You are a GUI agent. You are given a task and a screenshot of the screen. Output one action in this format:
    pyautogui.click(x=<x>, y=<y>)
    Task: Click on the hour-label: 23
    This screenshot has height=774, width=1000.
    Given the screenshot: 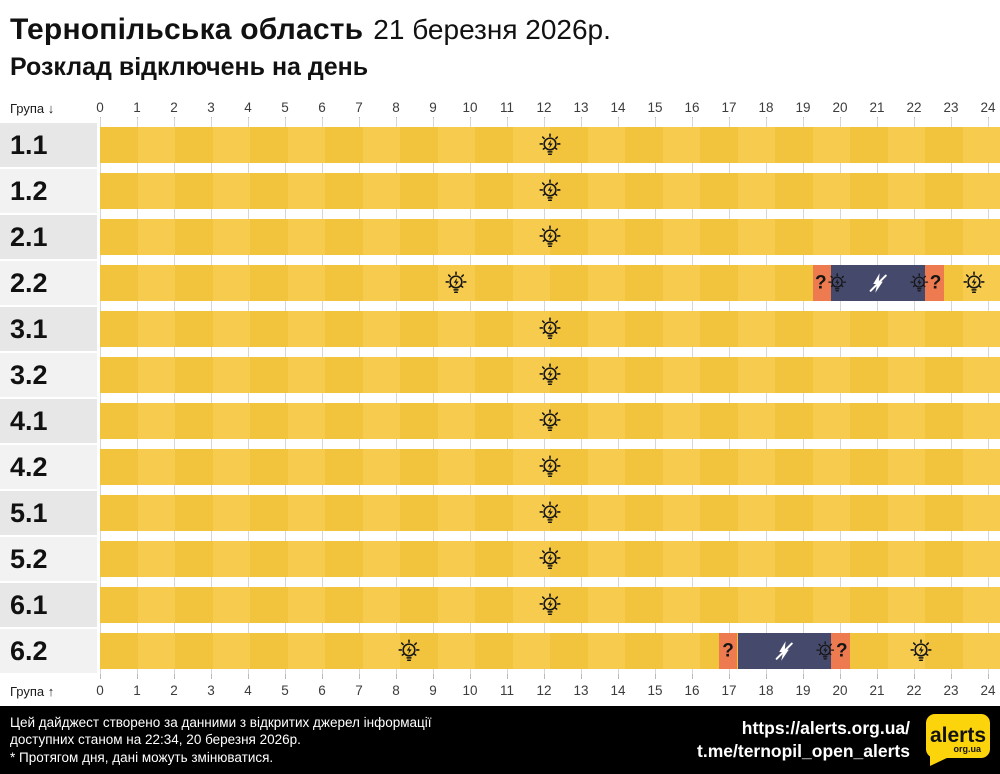 What is the action you would take?
    pyautogui.click(x=951, y=690)
    